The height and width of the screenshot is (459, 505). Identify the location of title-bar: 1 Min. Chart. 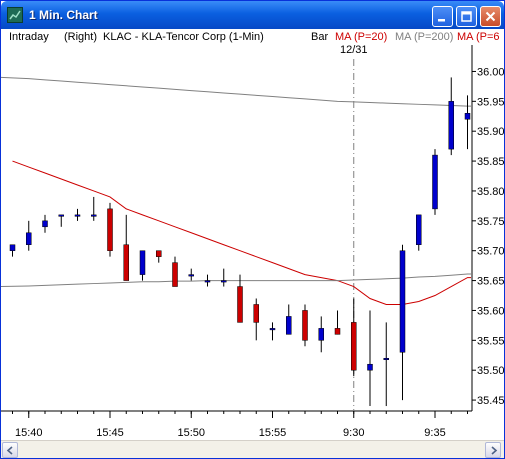
(252, 15).